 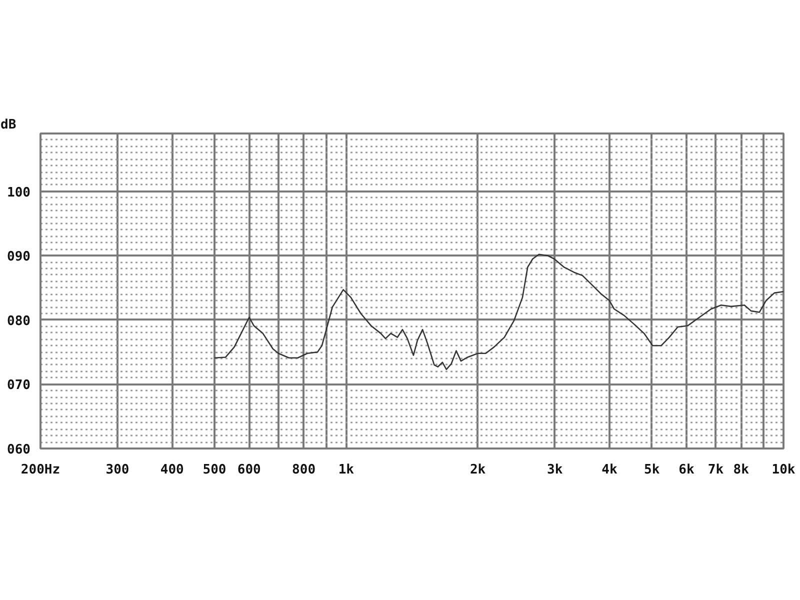 I want to click on x-tick-label: 300, so click(x=118, y=470).